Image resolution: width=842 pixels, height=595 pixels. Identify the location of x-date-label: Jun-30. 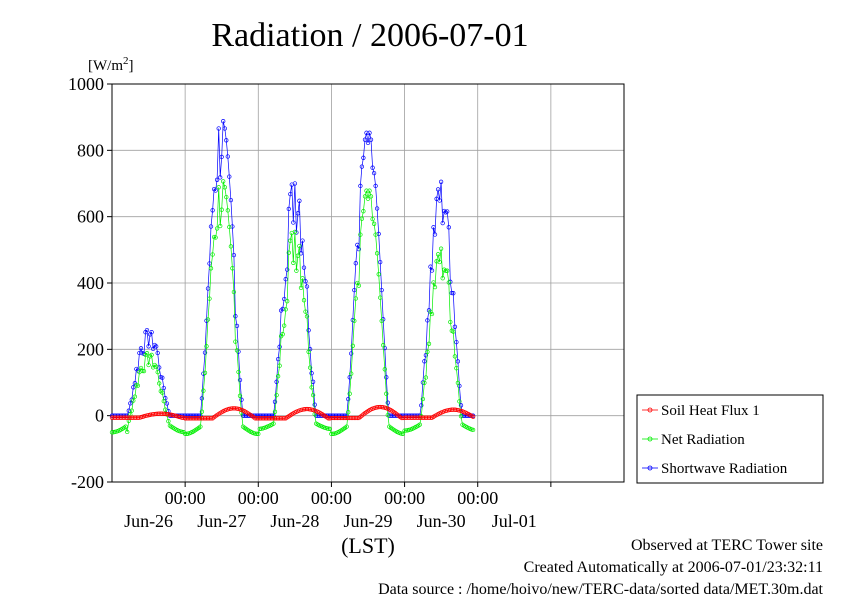
(441, 521).